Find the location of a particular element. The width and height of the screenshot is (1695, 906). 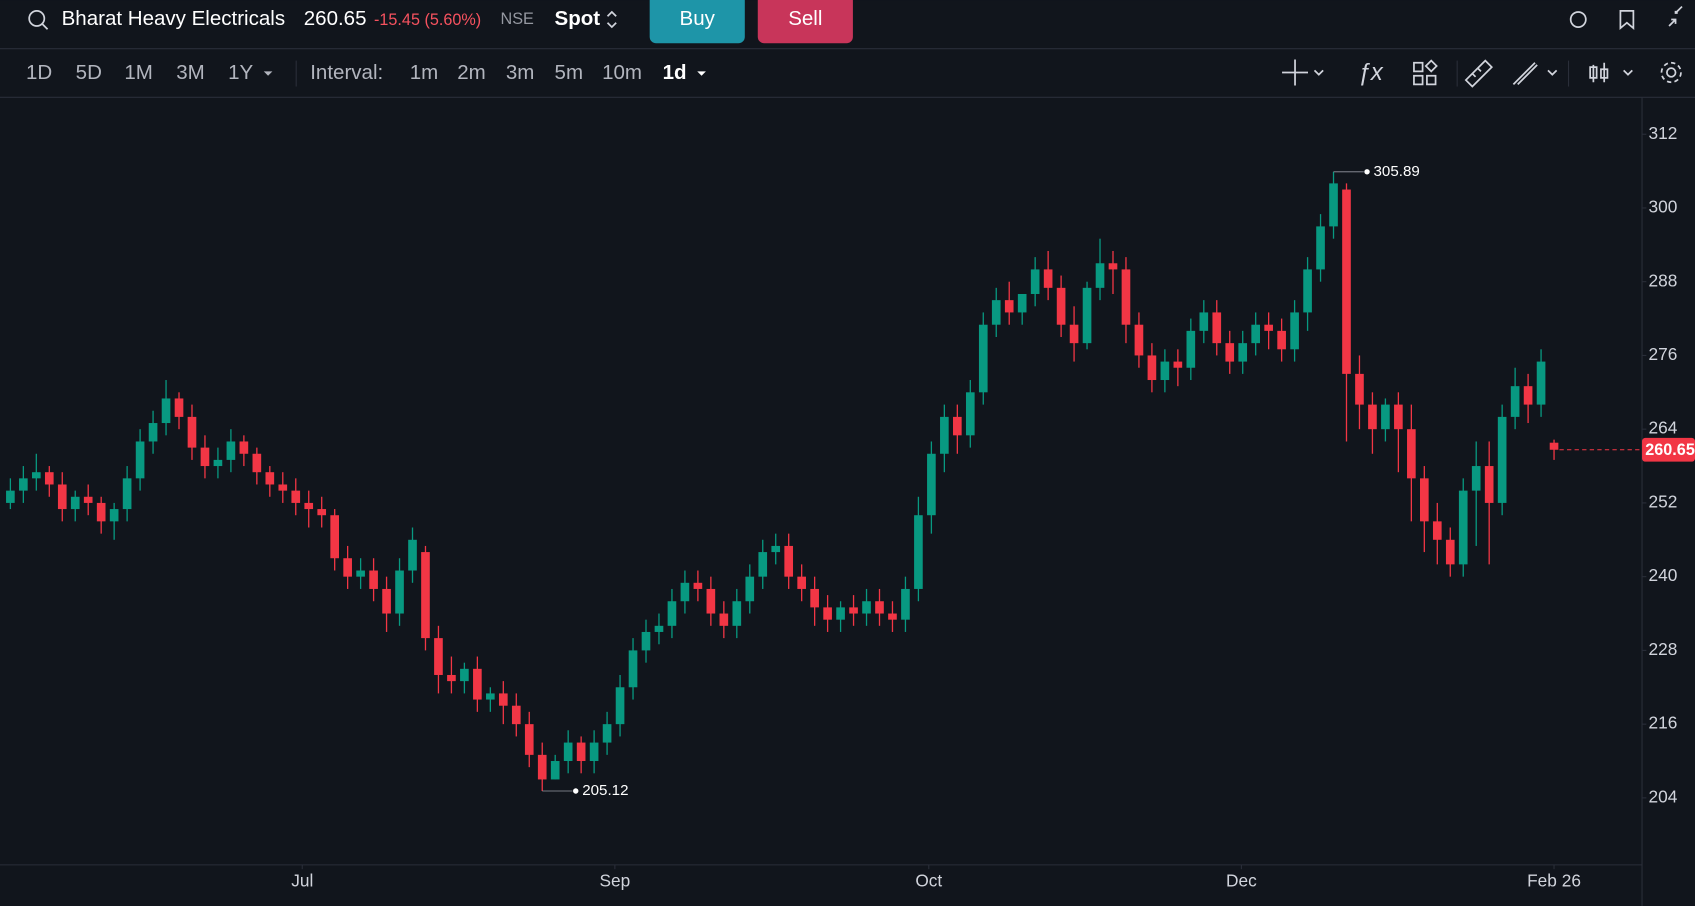

alarm-icon is located at coordinates (1578, 19).